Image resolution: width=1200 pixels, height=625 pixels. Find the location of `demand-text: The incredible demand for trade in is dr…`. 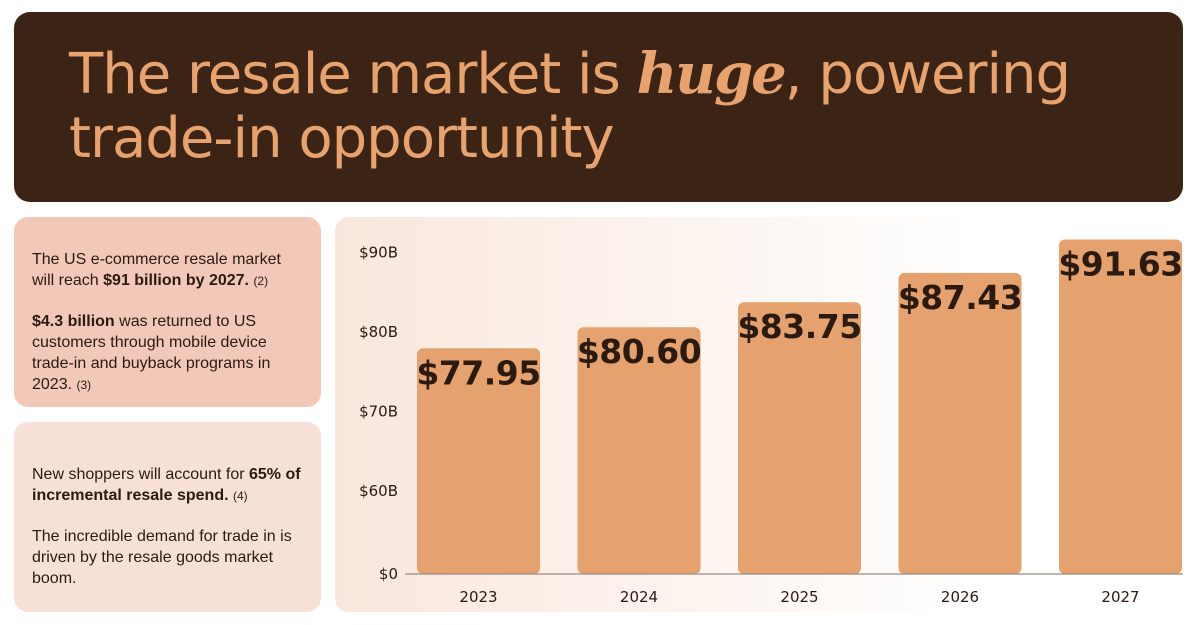

demand-text: The incredible demand for trade in is dr… is located at coordinates (162, 557).